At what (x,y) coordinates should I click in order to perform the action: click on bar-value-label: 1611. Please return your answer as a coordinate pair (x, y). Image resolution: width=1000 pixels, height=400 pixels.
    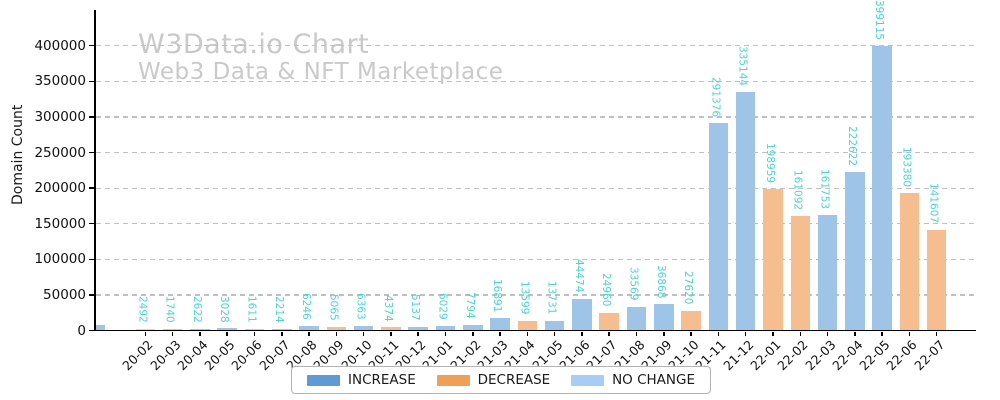
    Looking at the image, I should click on (251, 310).